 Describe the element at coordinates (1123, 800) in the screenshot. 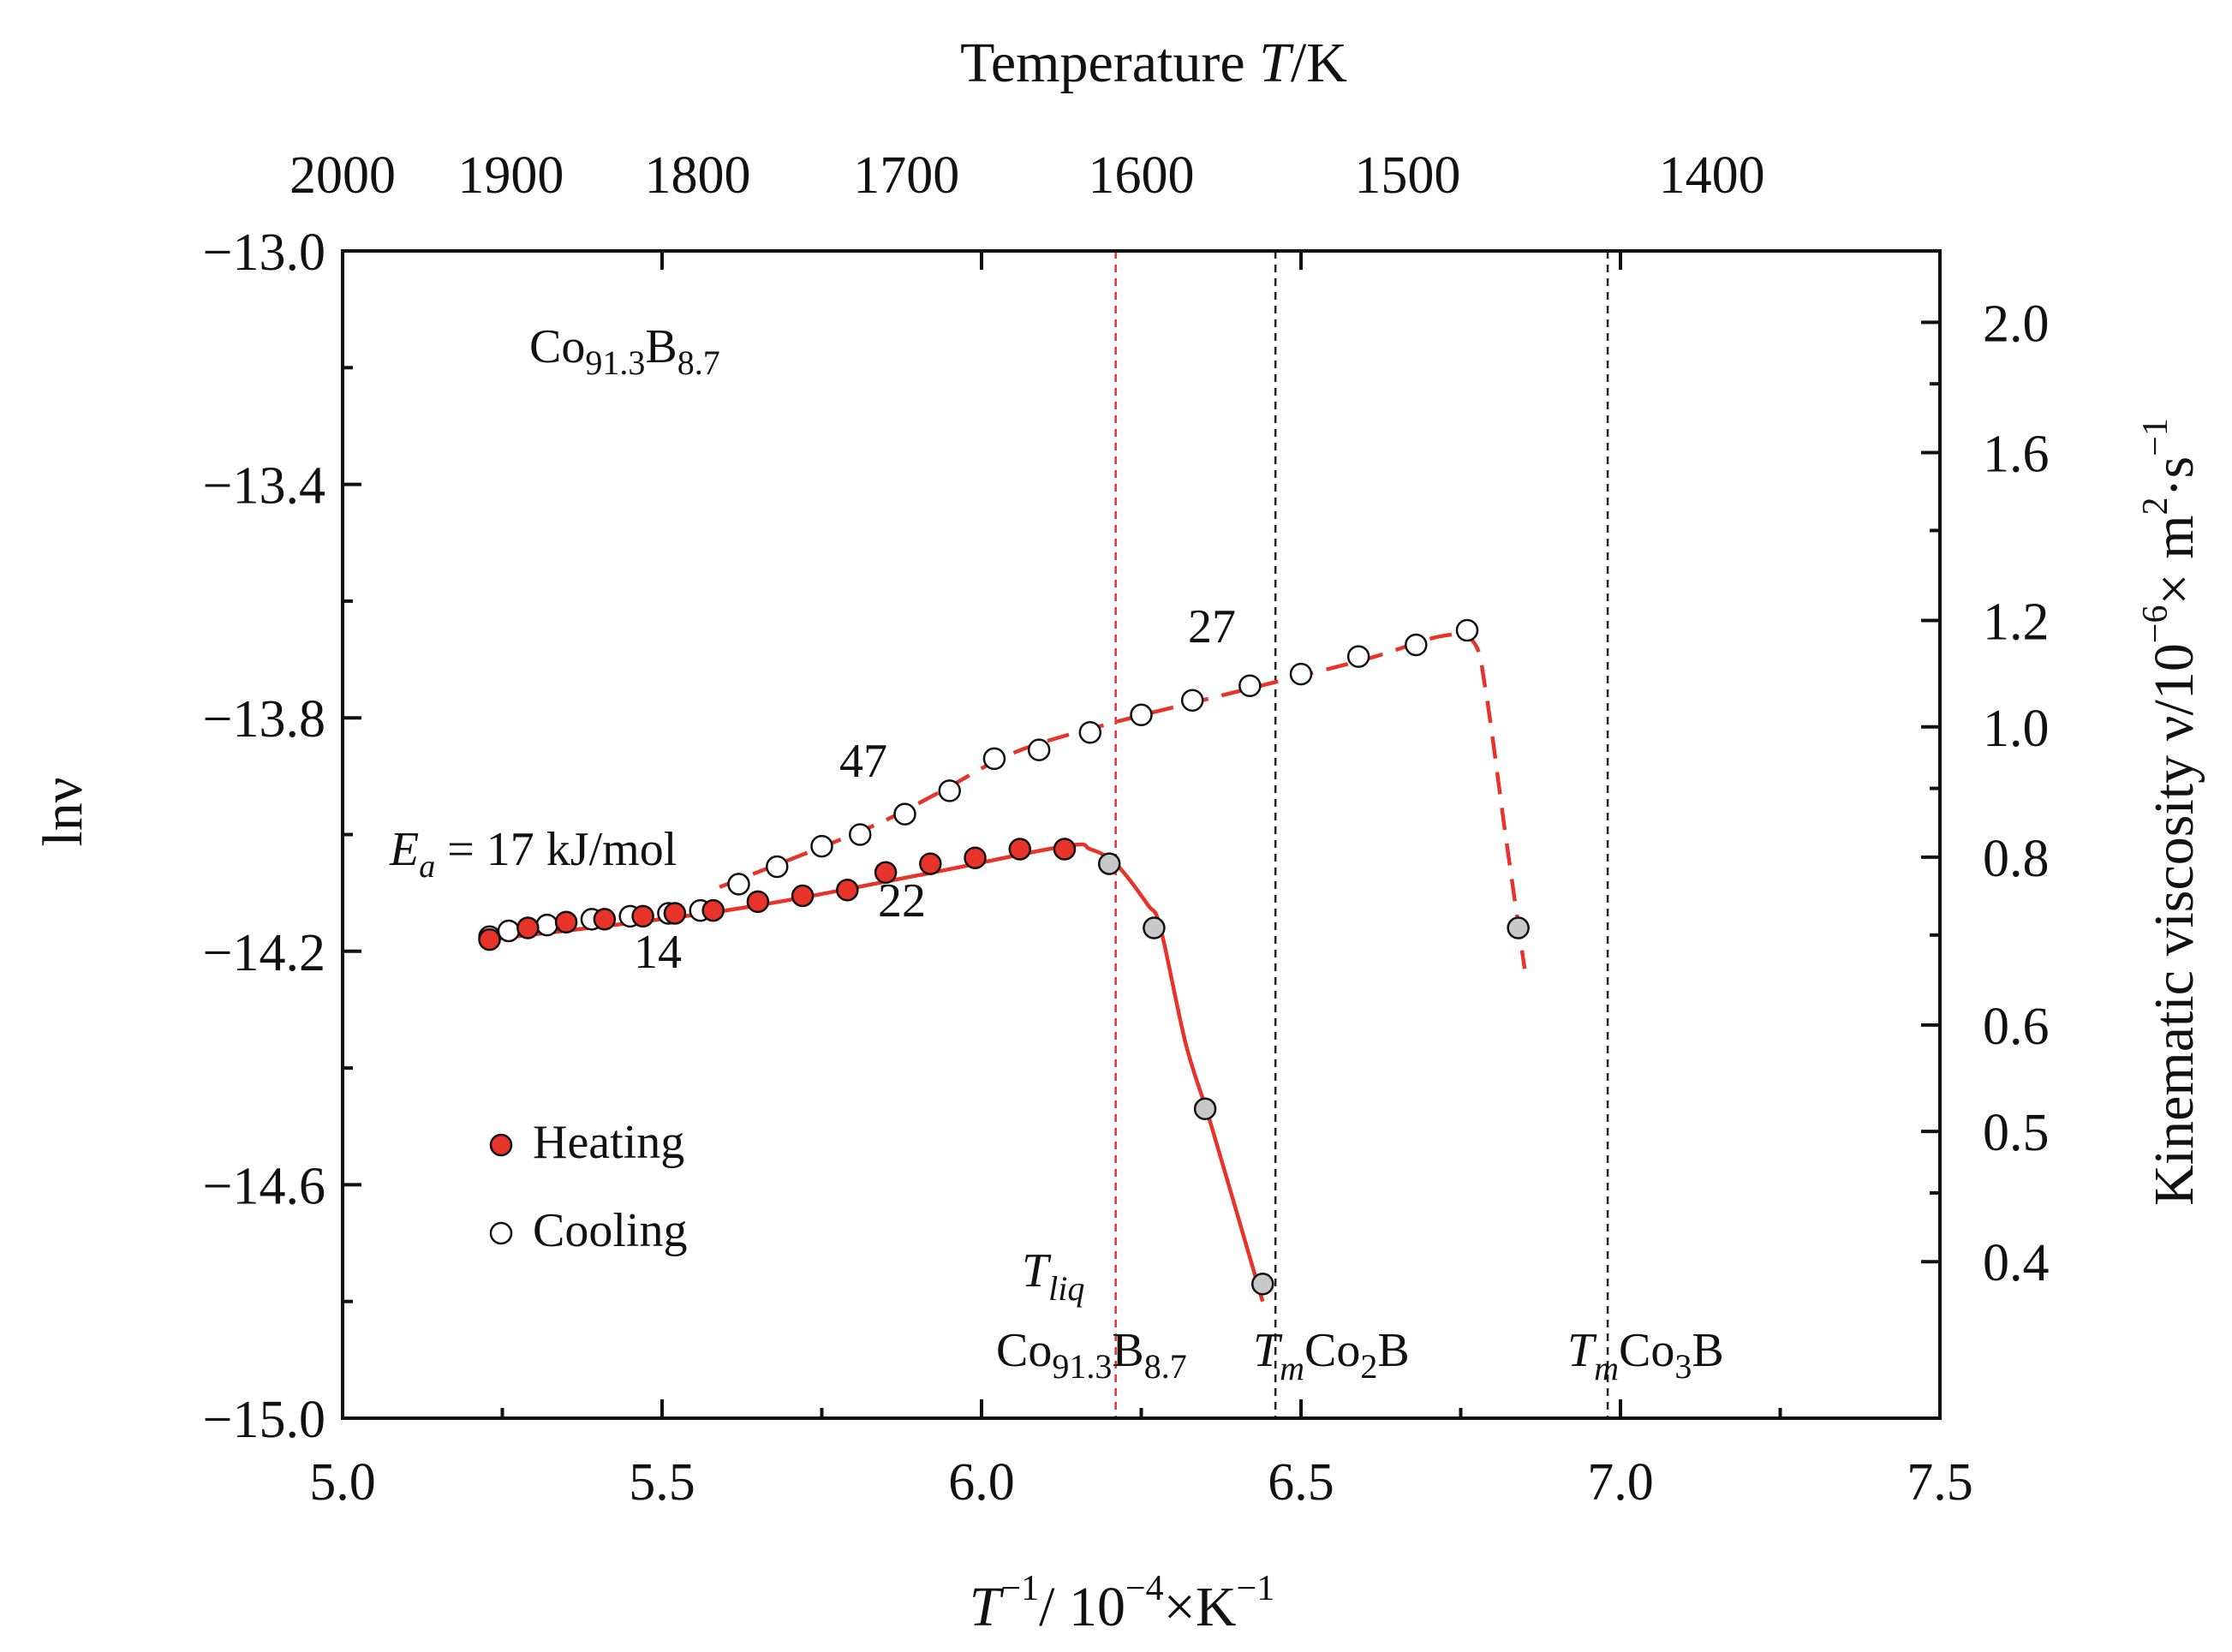

I see `cooling-fit-curve` at that location.